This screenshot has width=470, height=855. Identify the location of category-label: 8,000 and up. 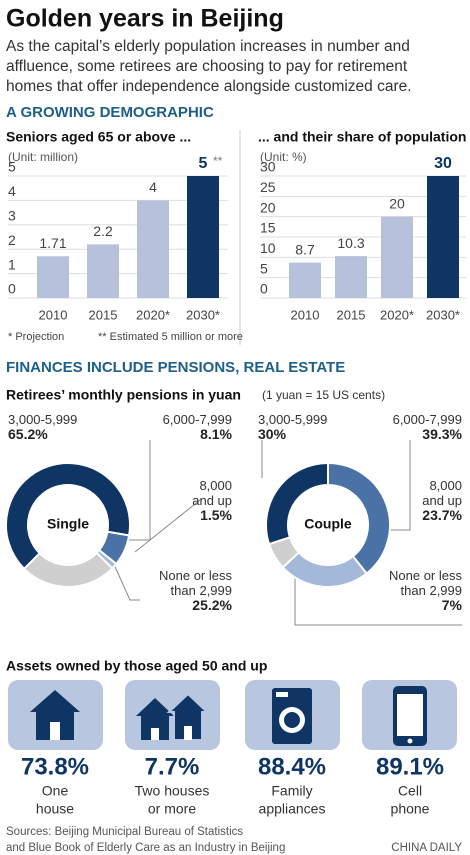
(442, 493).